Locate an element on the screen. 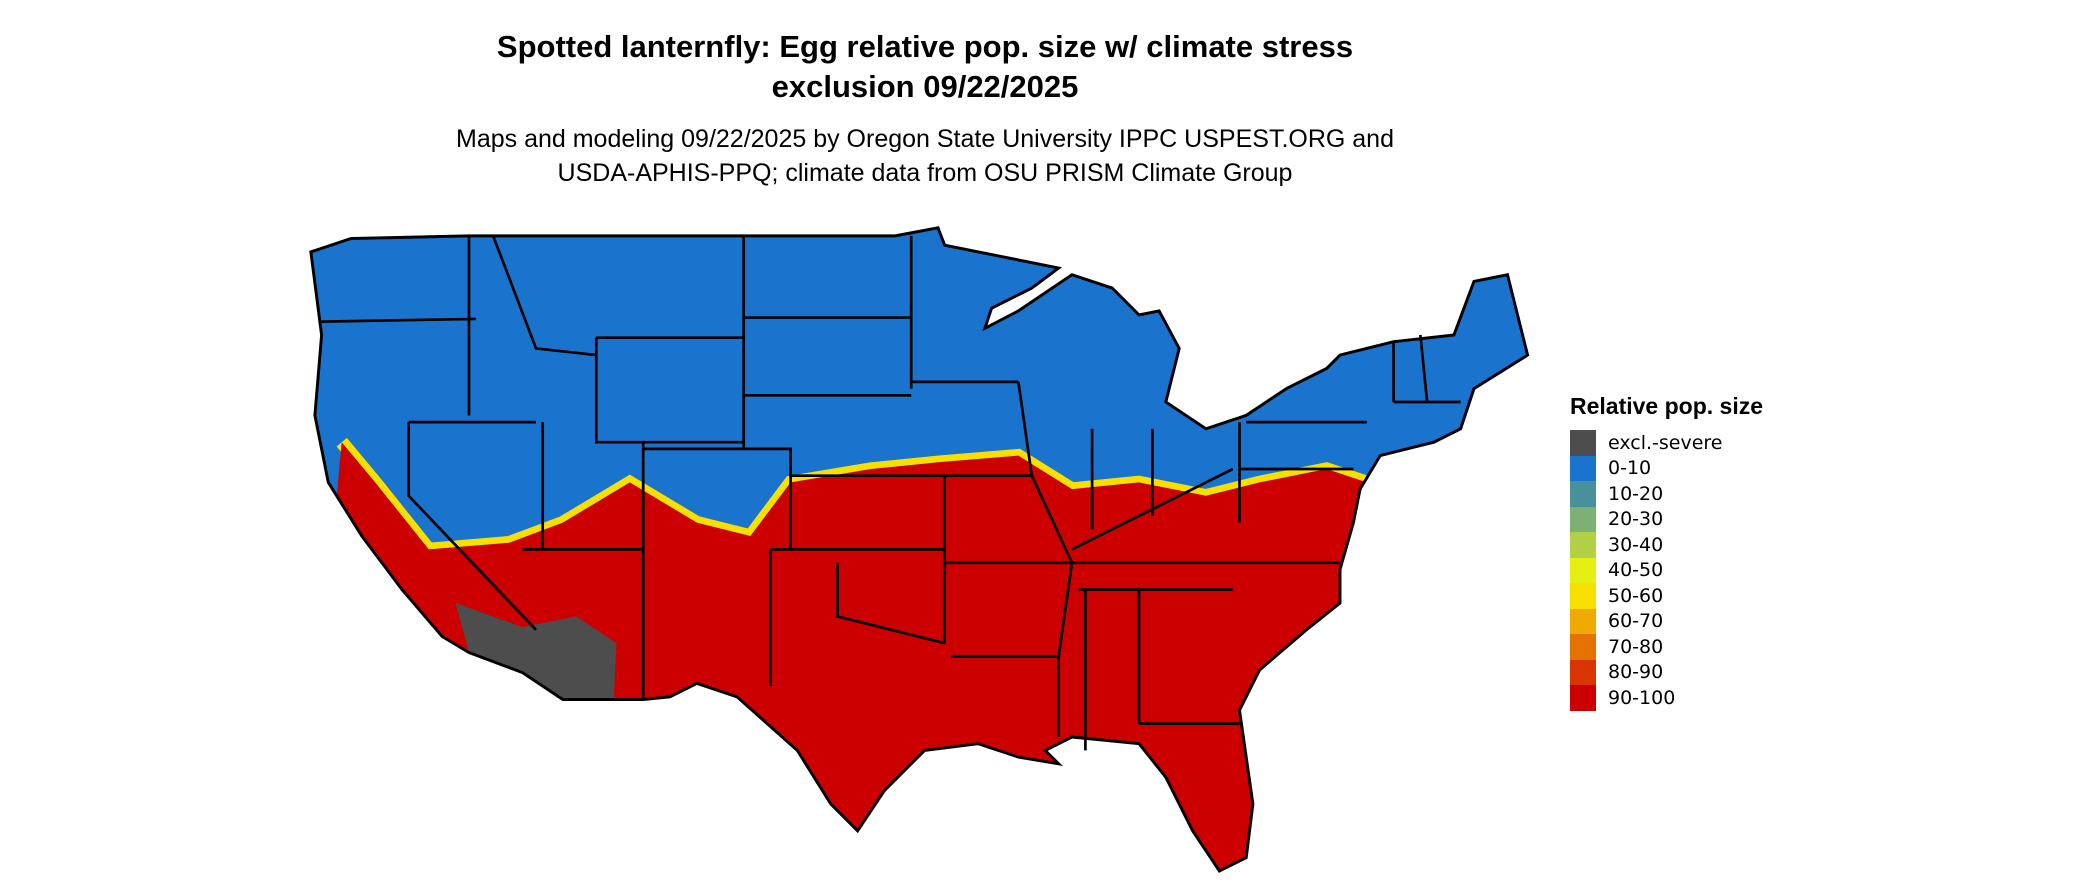  legend-label: 40-50 is located at coordinates (1636, 570).